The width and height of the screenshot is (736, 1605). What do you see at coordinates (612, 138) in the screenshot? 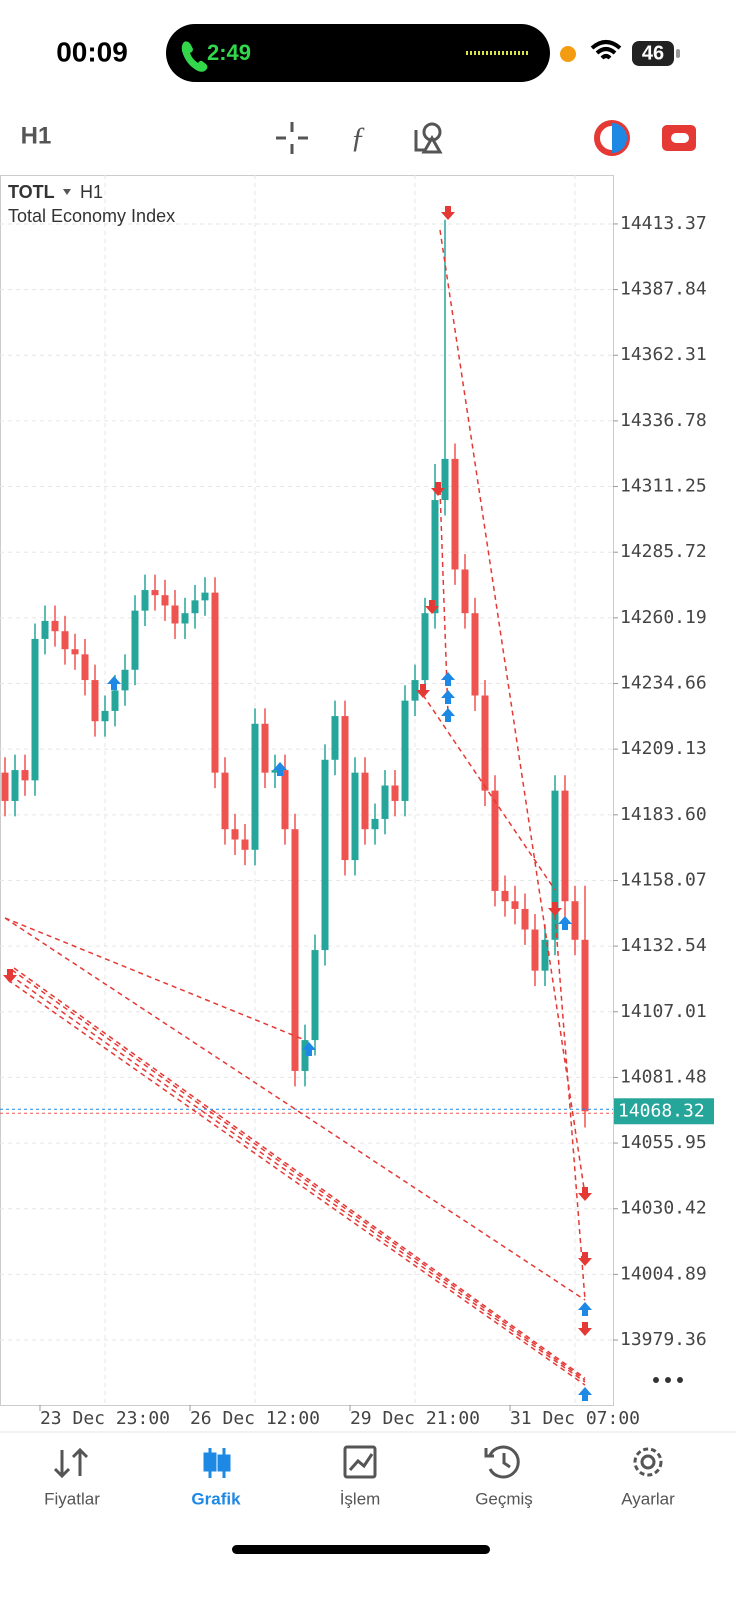
I see `trade-toggle` at bounding box center [612, 138].